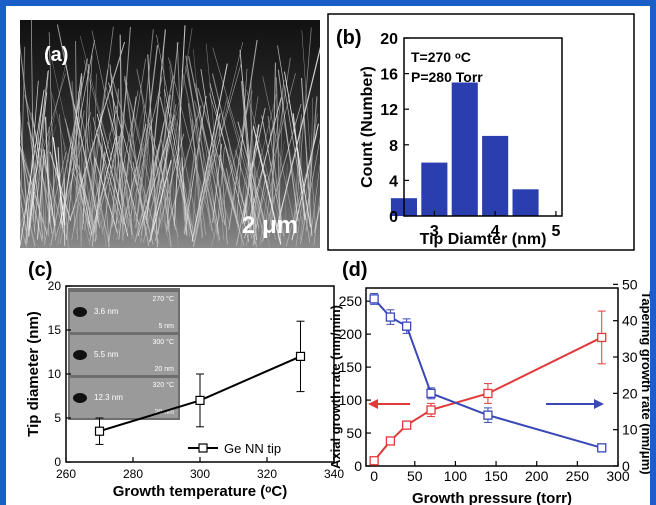 This screenshot has height=505, width=656. What do you see at coordinates (166, 326) in the screenshot?
I see `tem-scale-label: 5 nm` at bounding box center [166, 326].